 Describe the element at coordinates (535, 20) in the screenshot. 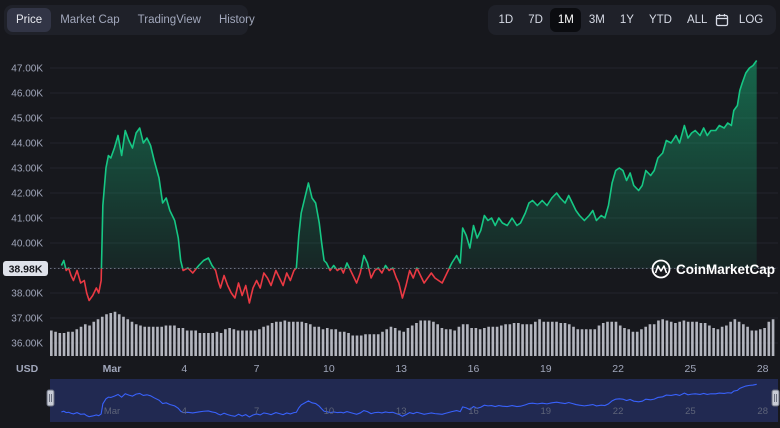

I see `range-7d-button: 7D` at that location.